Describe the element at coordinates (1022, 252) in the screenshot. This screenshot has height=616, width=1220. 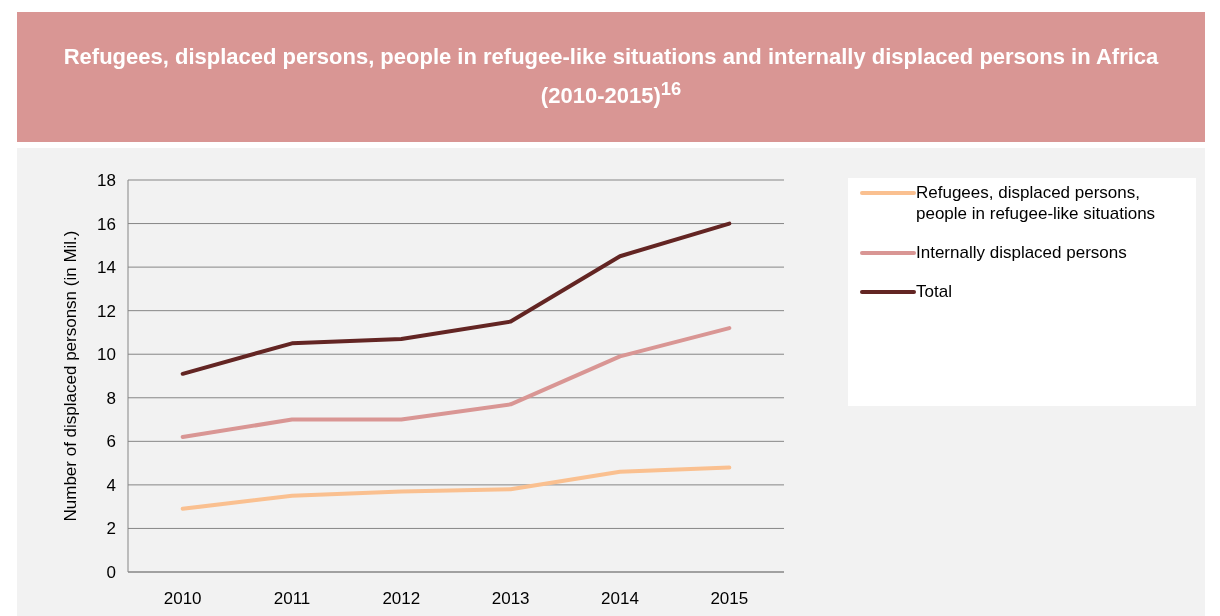
I see `legend-label: Internally displaced persons` at that location.